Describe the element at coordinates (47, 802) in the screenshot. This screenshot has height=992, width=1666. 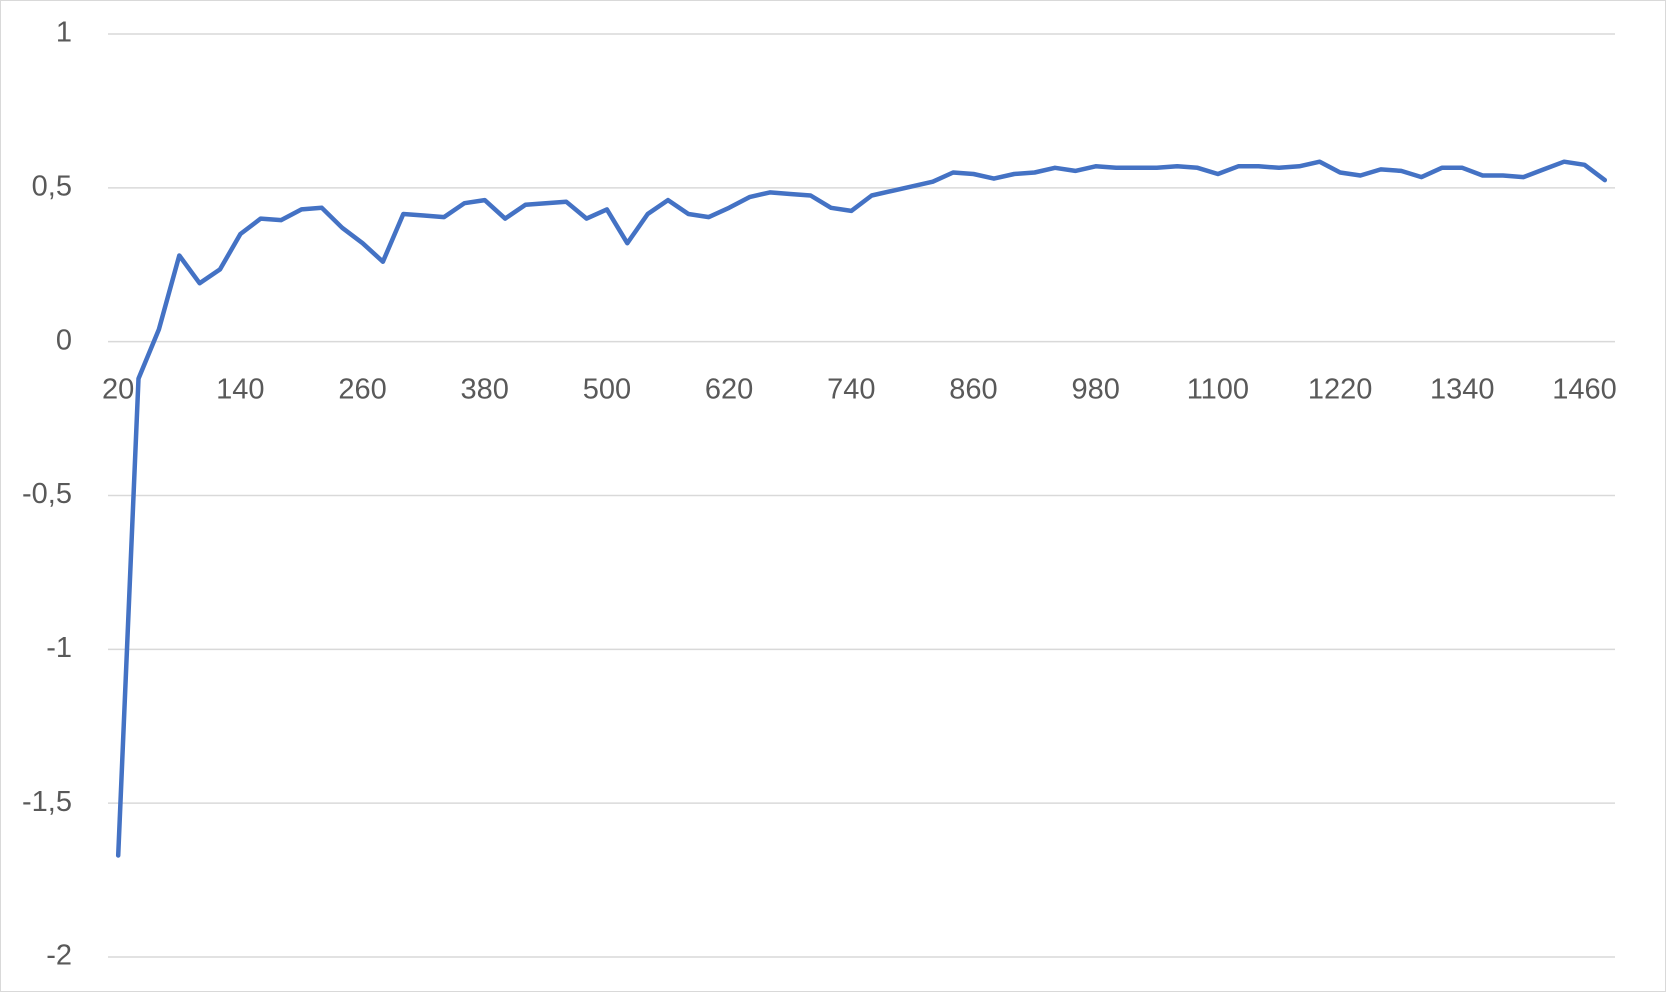
I see `y-tick-label: -1,5` at that location.